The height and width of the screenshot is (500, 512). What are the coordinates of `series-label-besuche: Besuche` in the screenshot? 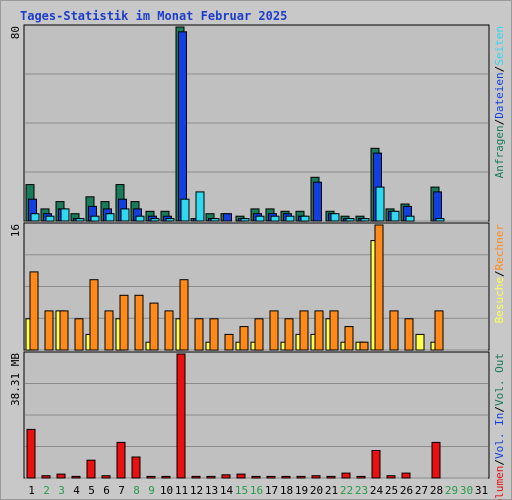 It's located at (499, 300).